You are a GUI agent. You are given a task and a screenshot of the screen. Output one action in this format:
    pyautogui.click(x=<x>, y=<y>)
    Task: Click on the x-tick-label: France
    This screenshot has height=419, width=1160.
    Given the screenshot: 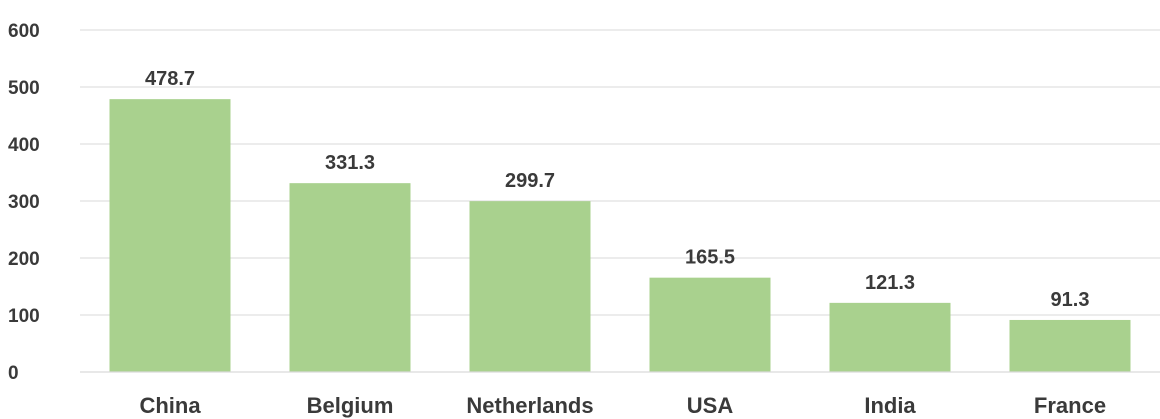 What is the action you would take?
    pyautogui.click(x=1070, y=405)
    